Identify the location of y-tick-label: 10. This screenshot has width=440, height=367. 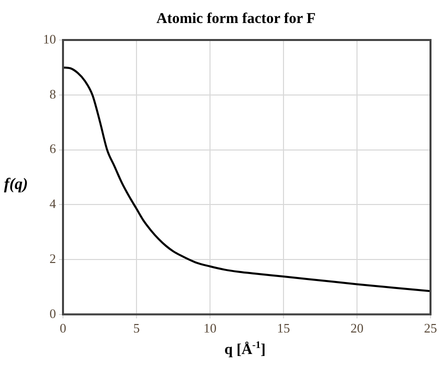
(49, 38).